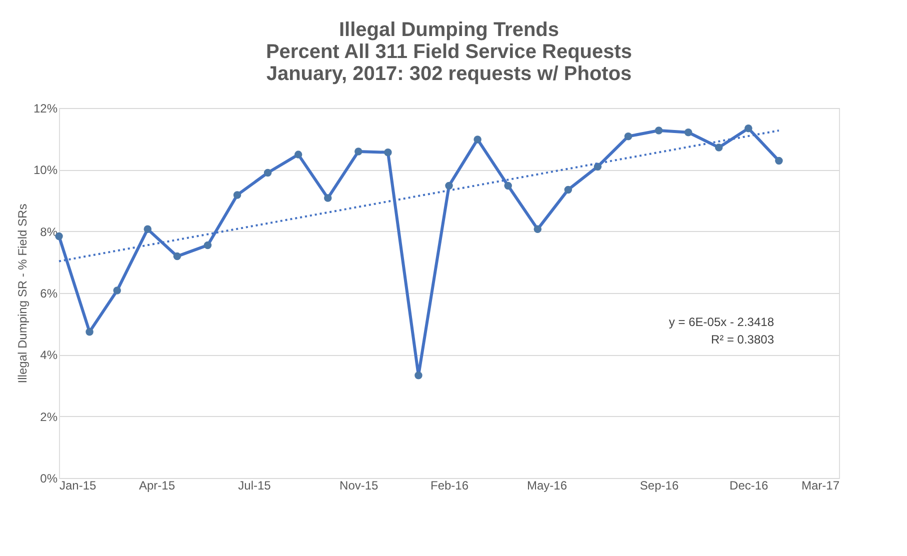  Describe the element at coordinates (45, 109) in the screenshot. I see `y-tick-label: 12%` at that location.